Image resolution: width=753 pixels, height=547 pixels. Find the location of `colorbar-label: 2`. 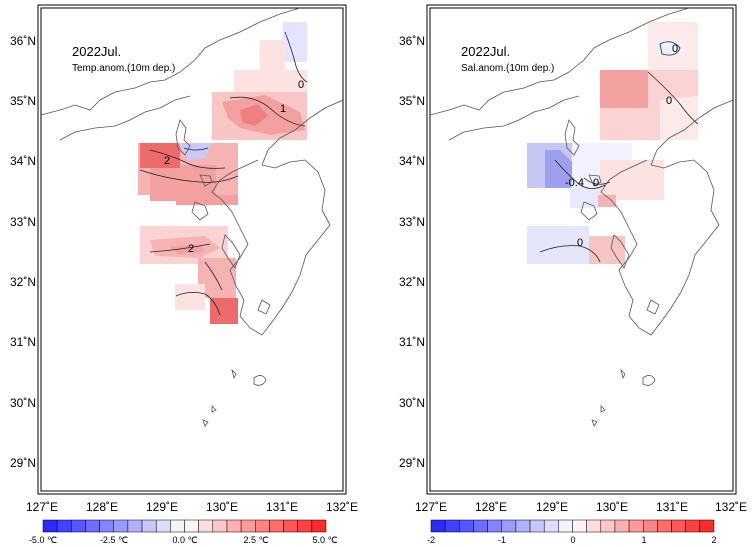

colorbar-label: 2 is located at coordinates (713, 540).